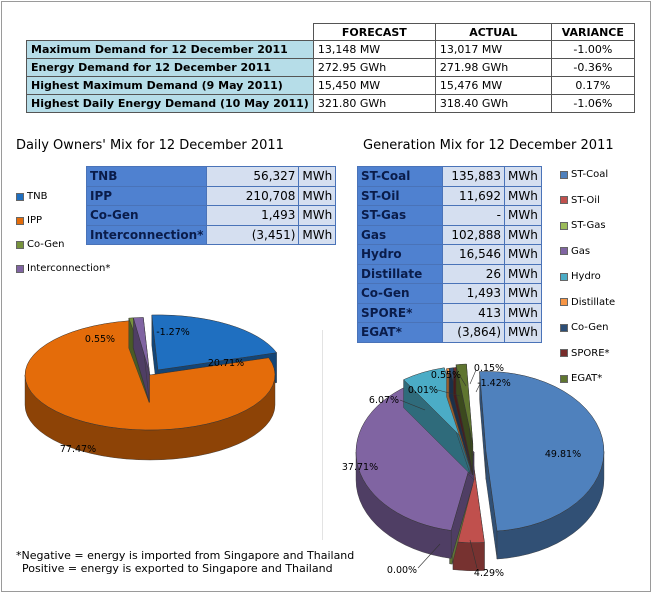 This screenshot has width=652, height=593. I want to click on table-row: EGAT* (3,864) MWh, so click(449, 332).